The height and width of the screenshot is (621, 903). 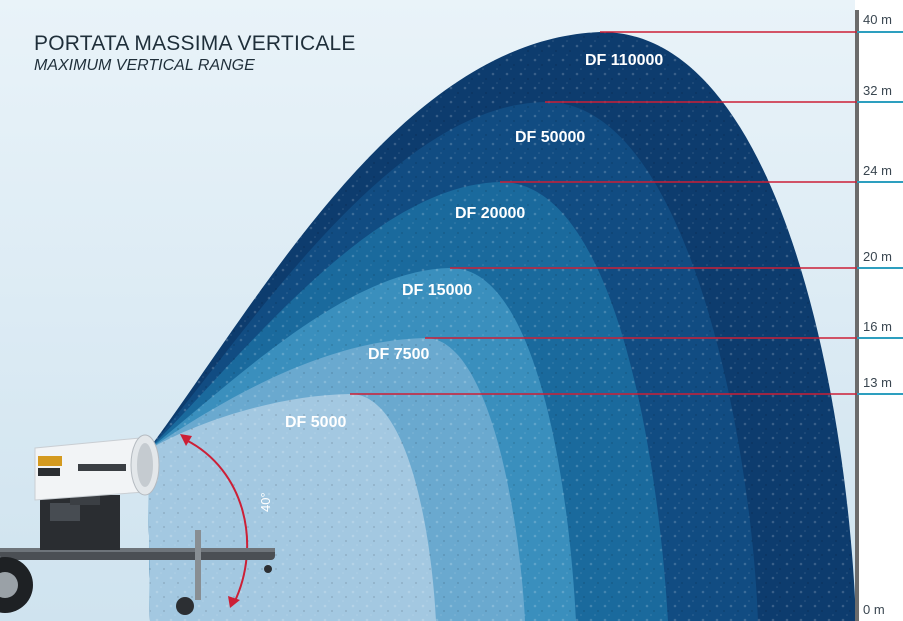 I want to click on jockey-wheel, so click(x=185, y=606).